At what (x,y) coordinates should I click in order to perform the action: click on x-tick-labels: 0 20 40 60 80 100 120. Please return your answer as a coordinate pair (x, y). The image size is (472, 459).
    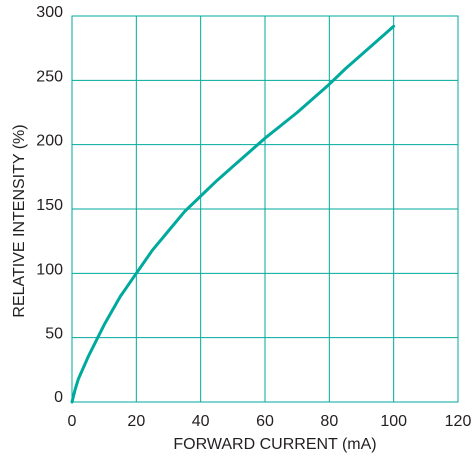
    Looking at the image, I should click on (270, 421).